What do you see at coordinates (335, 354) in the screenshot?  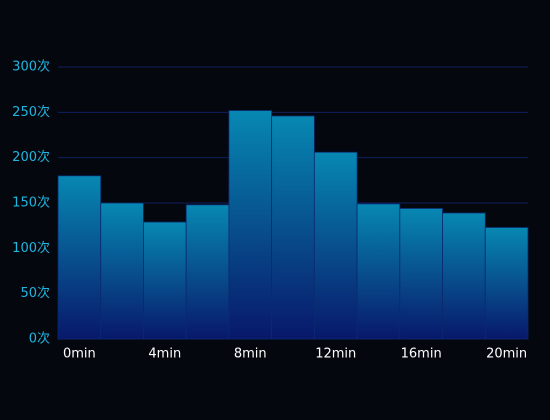 I see `x-tick-label: 12min` at bounding box center [335, 354].